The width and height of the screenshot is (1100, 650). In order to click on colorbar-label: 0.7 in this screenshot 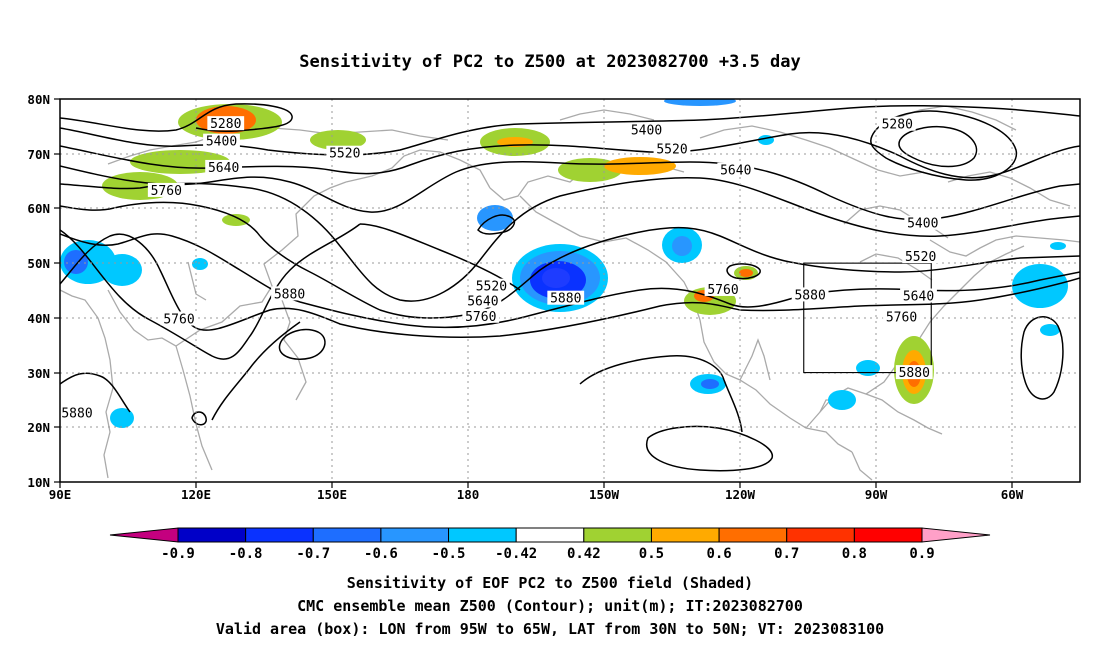, I will do `click(786, 554)`.